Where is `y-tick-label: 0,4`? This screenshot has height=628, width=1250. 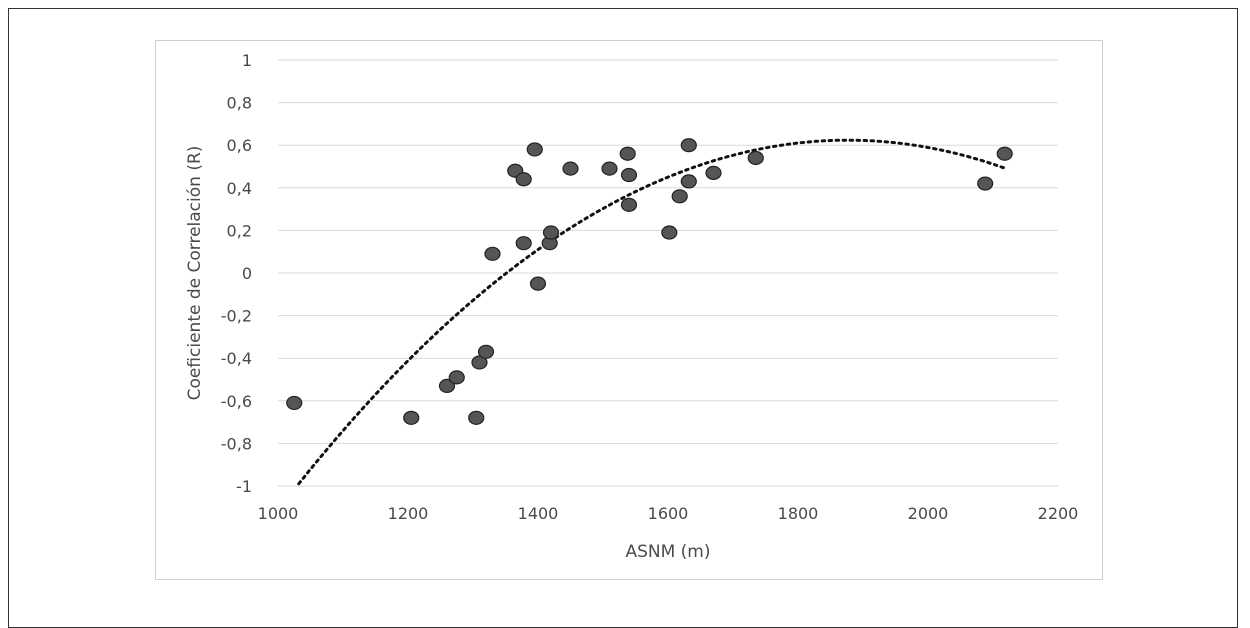
y-tick-label: 0,4 is located at coordinates (239, 188).